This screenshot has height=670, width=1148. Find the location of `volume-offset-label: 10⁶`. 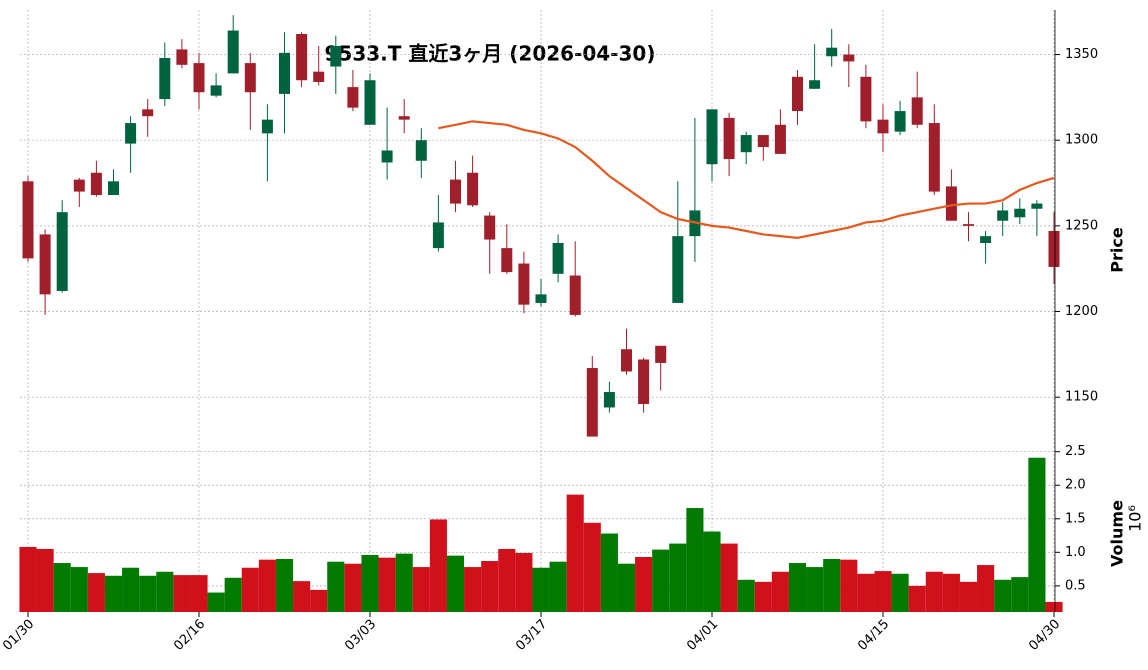

volume-offset-label: 10⁶ is located at coordinates (1135, 518).